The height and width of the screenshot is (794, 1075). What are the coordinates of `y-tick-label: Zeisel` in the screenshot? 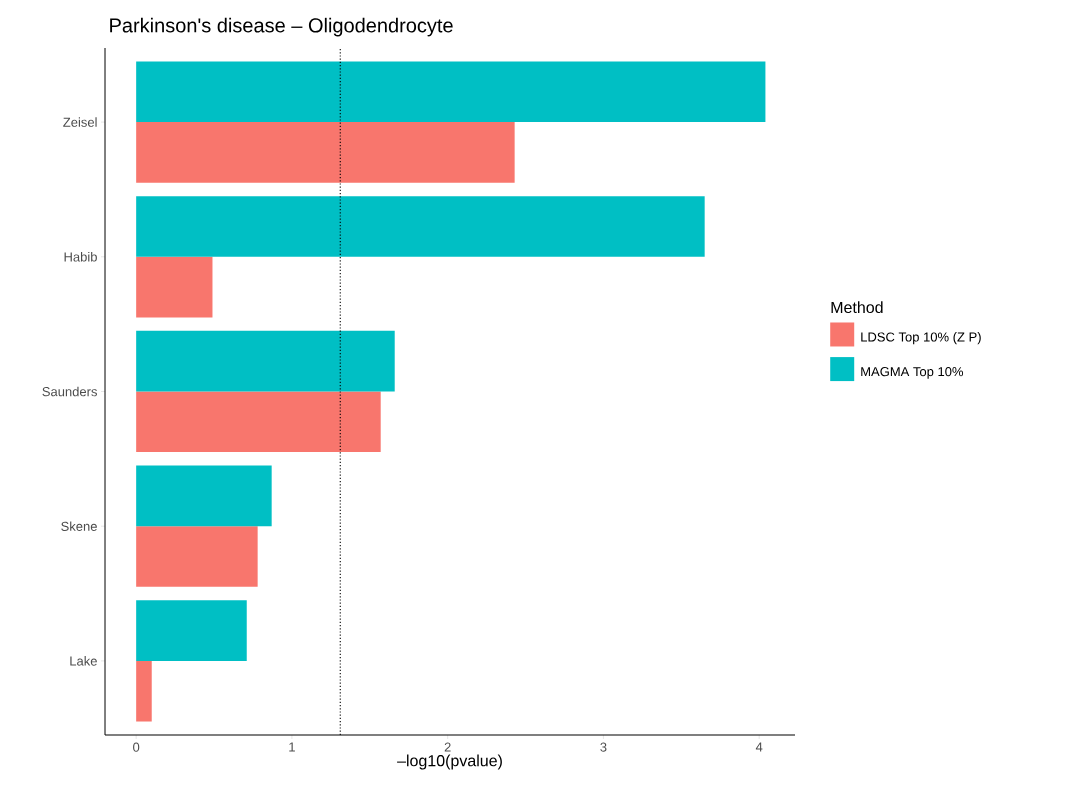 It's located at (80, 122).